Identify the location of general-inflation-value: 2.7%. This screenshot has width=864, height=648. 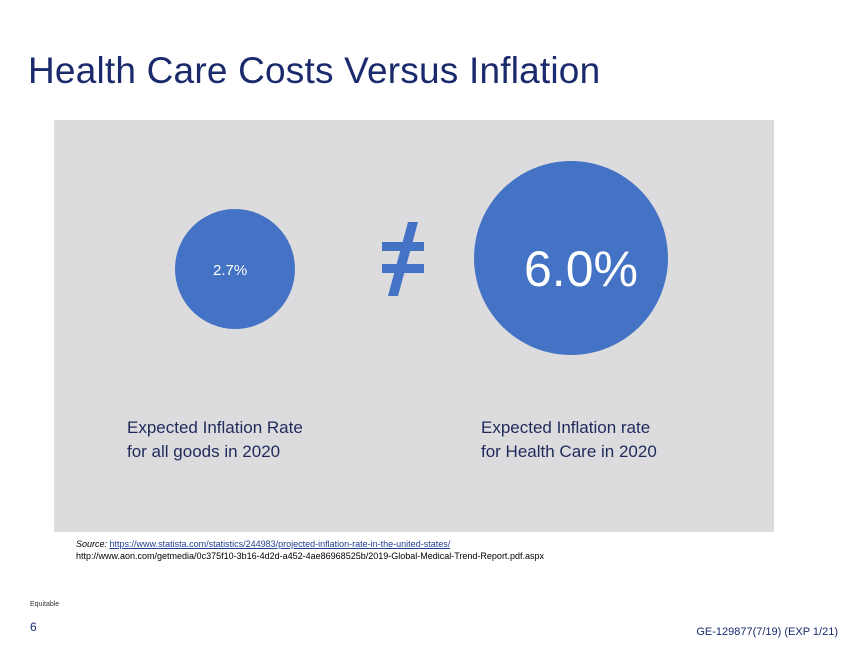
(230, 270).